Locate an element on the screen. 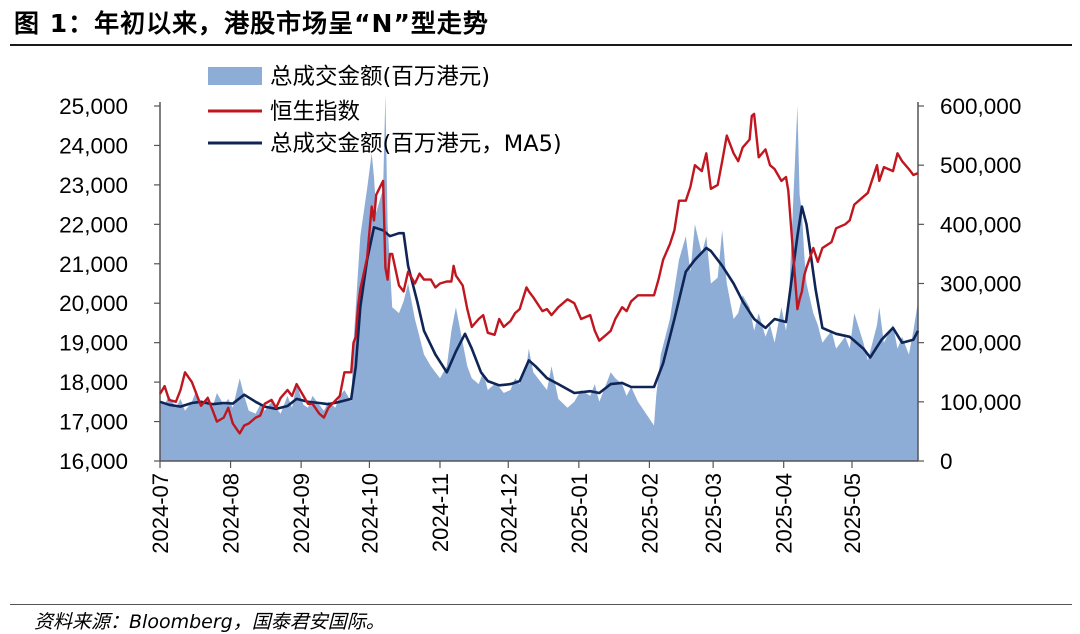 The width and height of the screenshot is (1080, 634). y-right-tick-label: 100,000 is located at coordinates (980, 402).